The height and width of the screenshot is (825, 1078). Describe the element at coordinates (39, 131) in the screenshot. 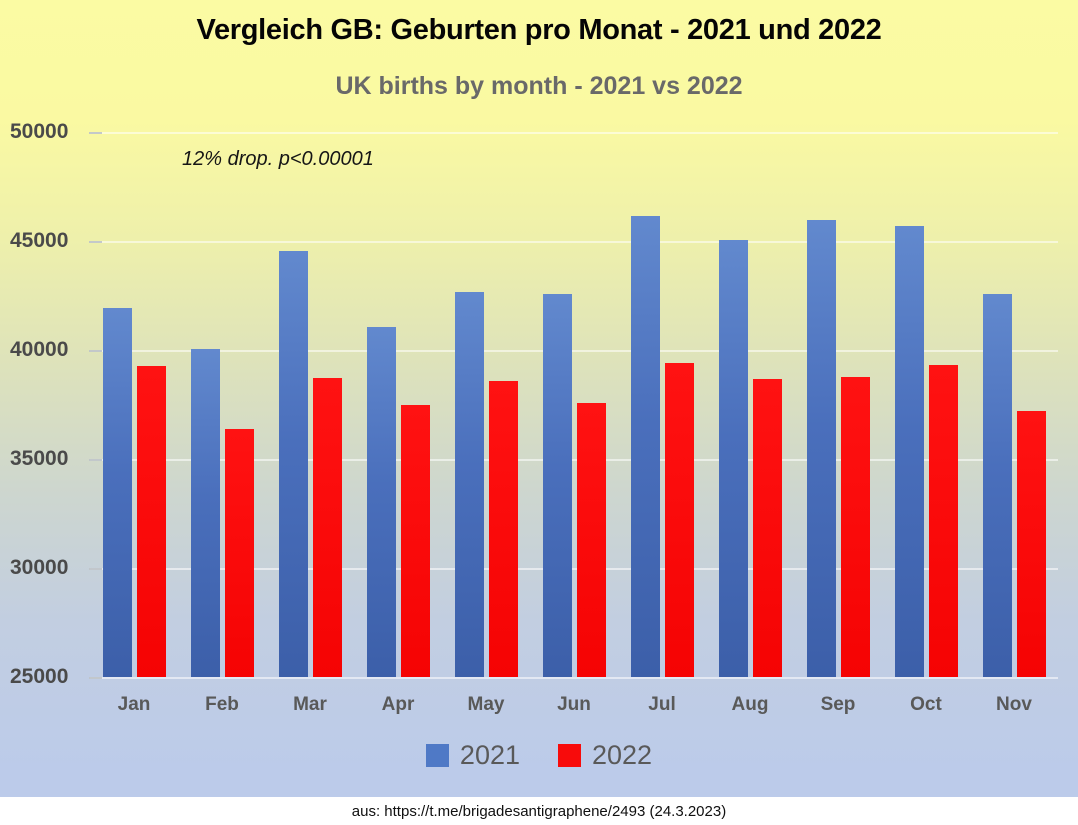

I see `y-axis-label-50000: 50000` at that location.